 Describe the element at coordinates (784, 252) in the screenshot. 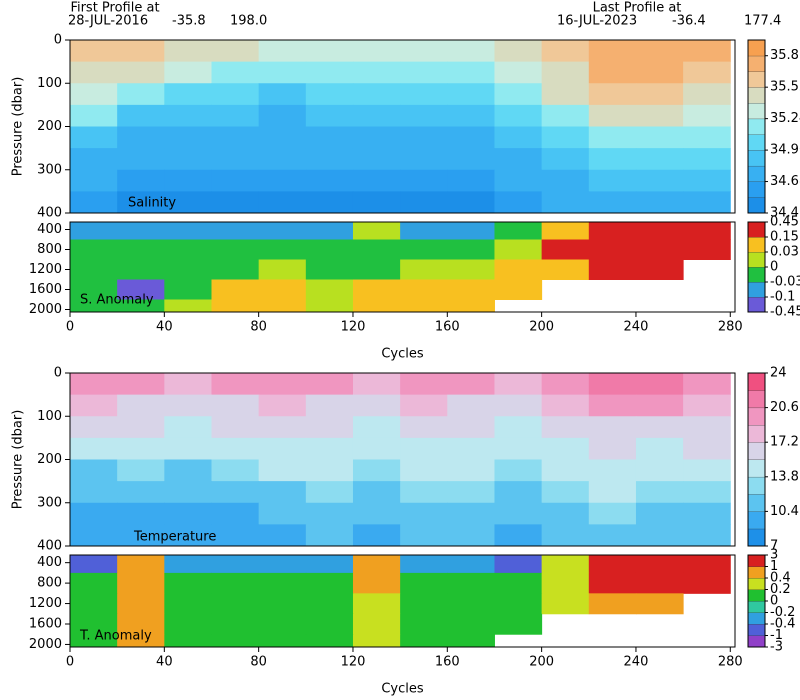

I see `colorbar-tick-label: 0.03` at that location.